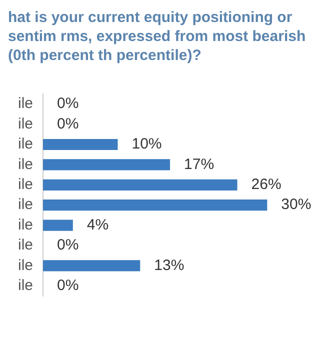  Describe the element at coordinates (266, 185) in the screenshot. I see `data-label: 26%` at that location.